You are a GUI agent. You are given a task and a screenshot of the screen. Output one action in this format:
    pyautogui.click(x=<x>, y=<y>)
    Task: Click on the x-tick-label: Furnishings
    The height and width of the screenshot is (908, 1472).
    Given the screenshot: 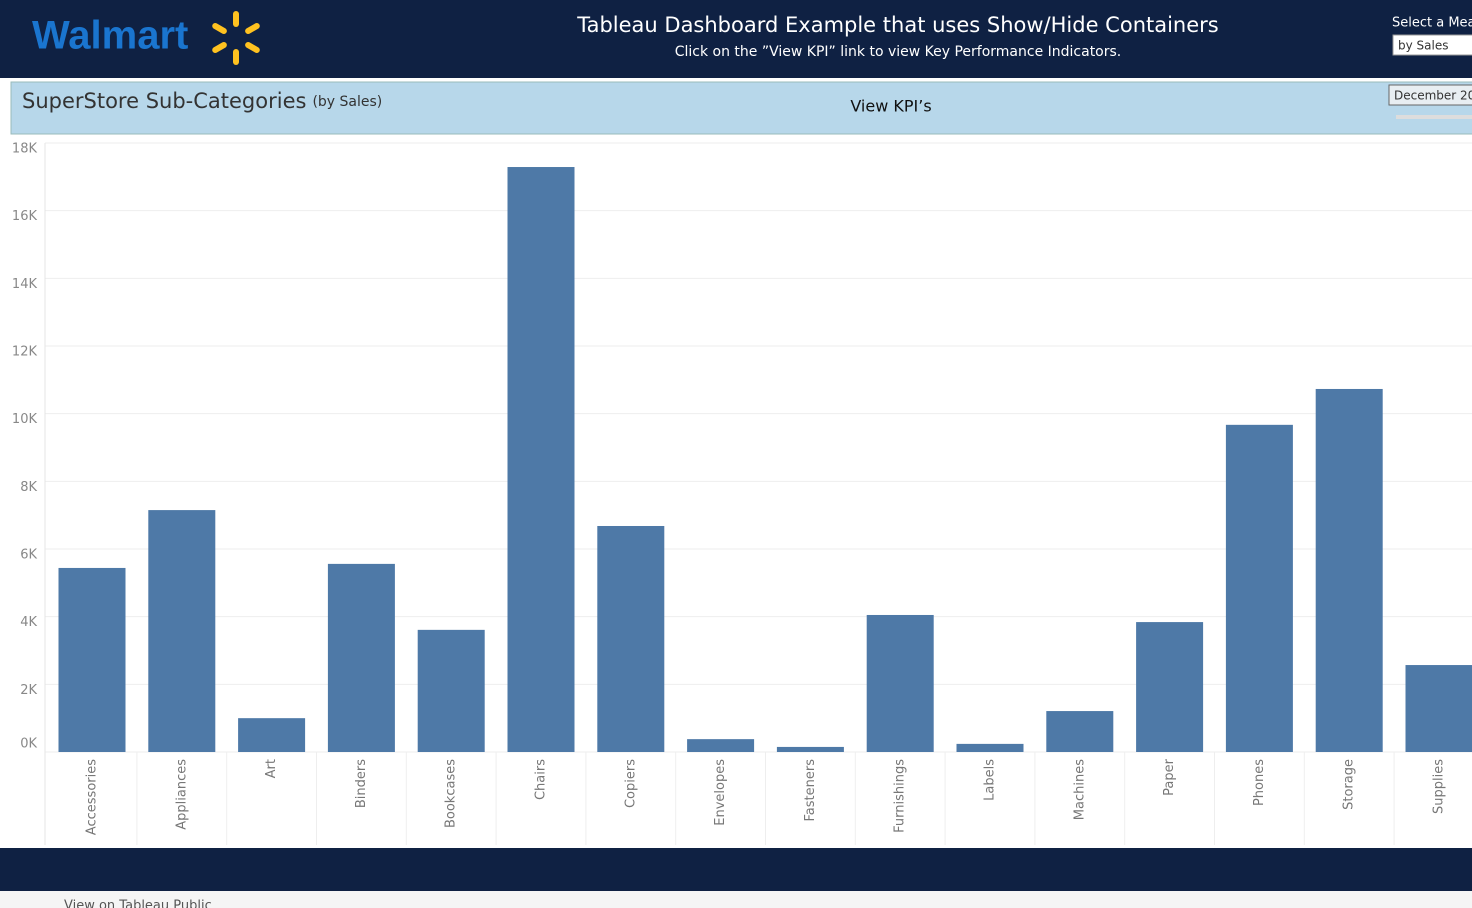 What is the action you would take?
    pyautogui.click(x=900, y=796)
    